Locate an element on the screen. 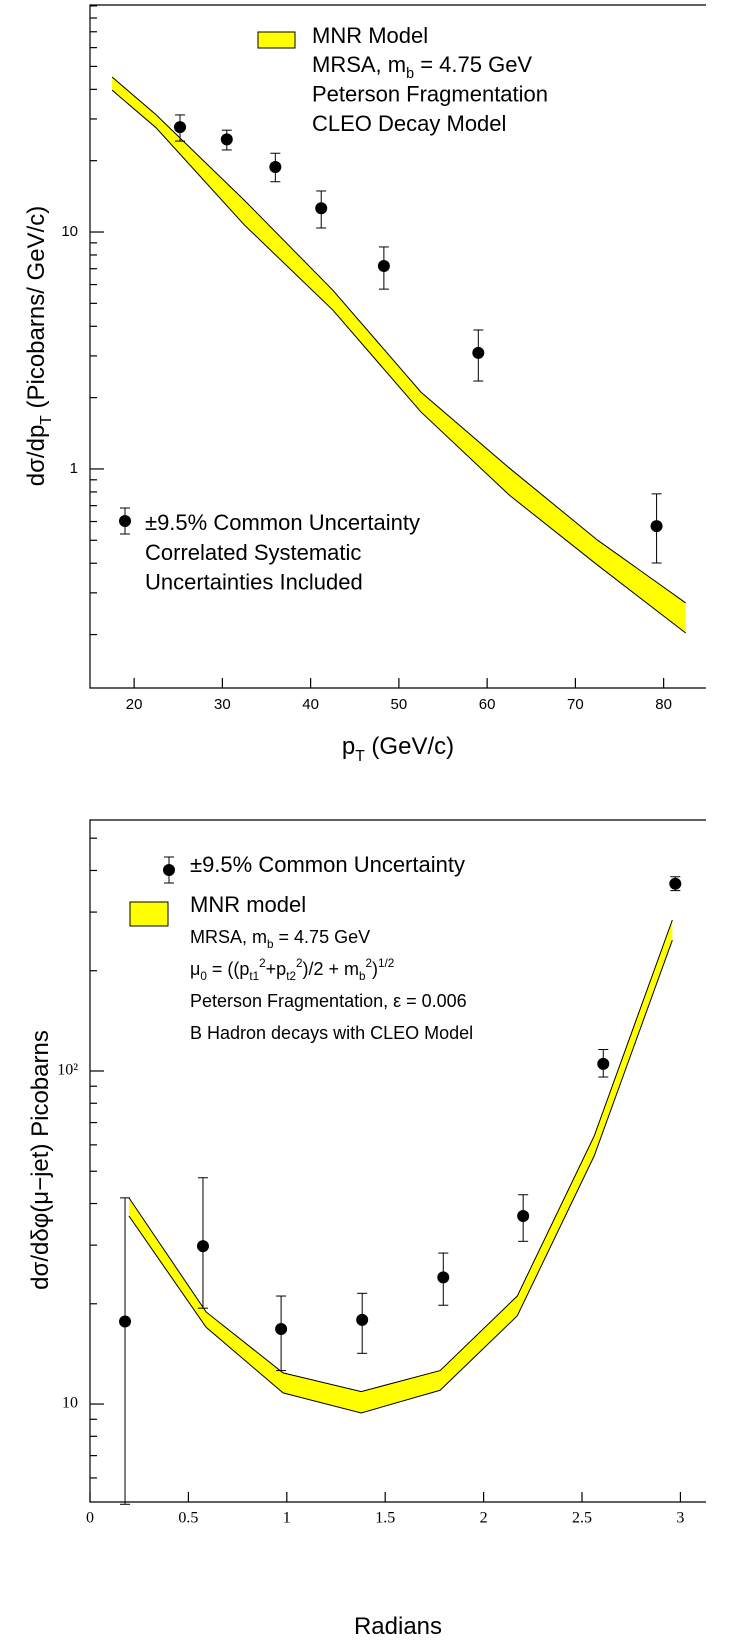 This screenshot has width=742, height=1648. legend-note: Correlated Systematic is located at coordinates (253, 552).